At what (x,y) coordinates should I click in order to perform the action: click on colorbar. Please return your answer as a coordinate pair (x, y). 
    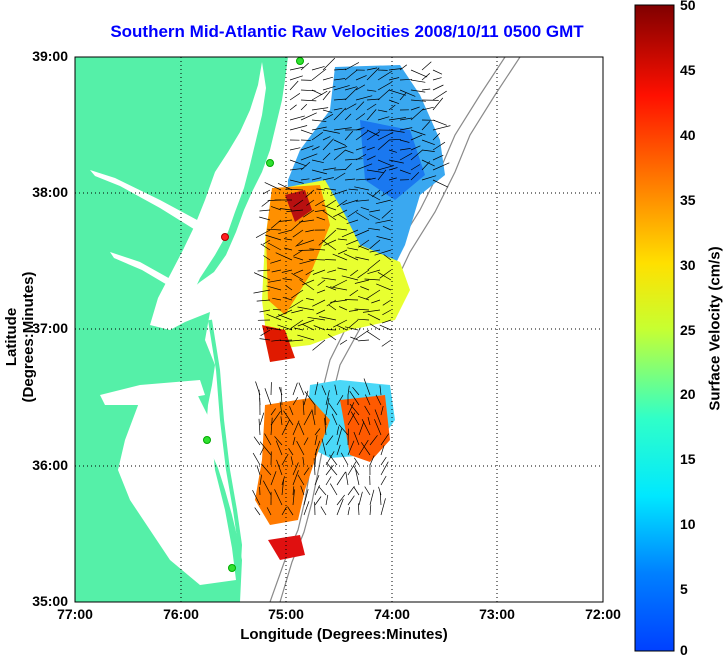
    Looking at the image, I should click on (654, 328).